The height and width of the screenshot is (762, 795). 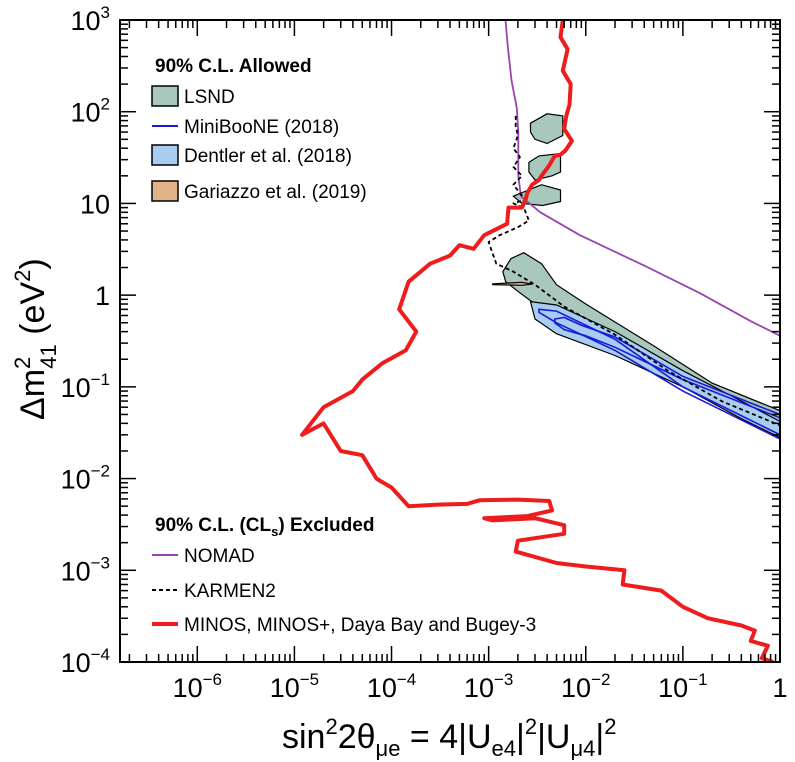 I want to click on y-tick-label-5: 10, so click(x=95, y=204).